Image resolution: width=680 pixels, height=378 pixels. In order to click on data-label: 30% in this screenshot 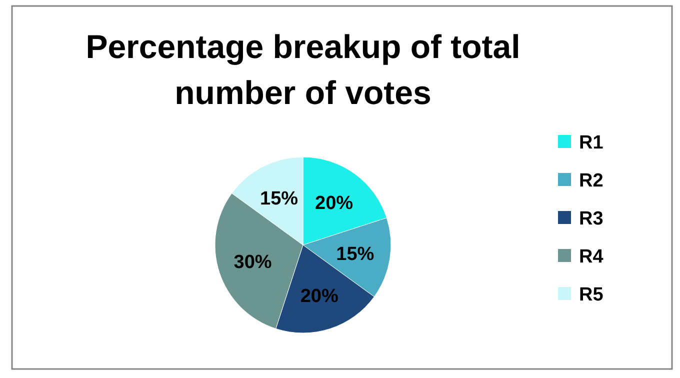, I will do `click(253, 262)`.